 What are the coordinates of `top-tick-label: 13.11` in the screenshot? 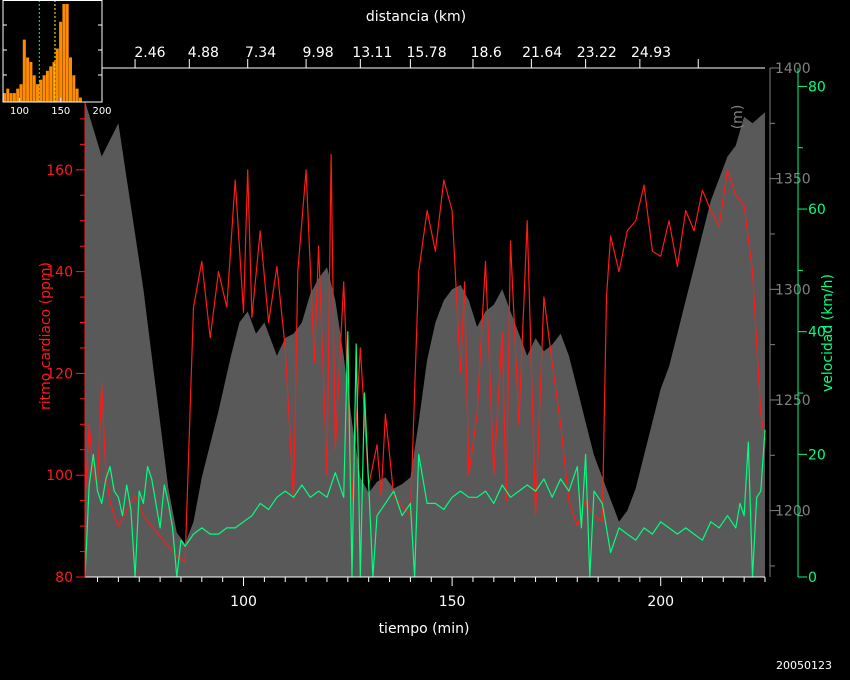 It's located at (372, 53).